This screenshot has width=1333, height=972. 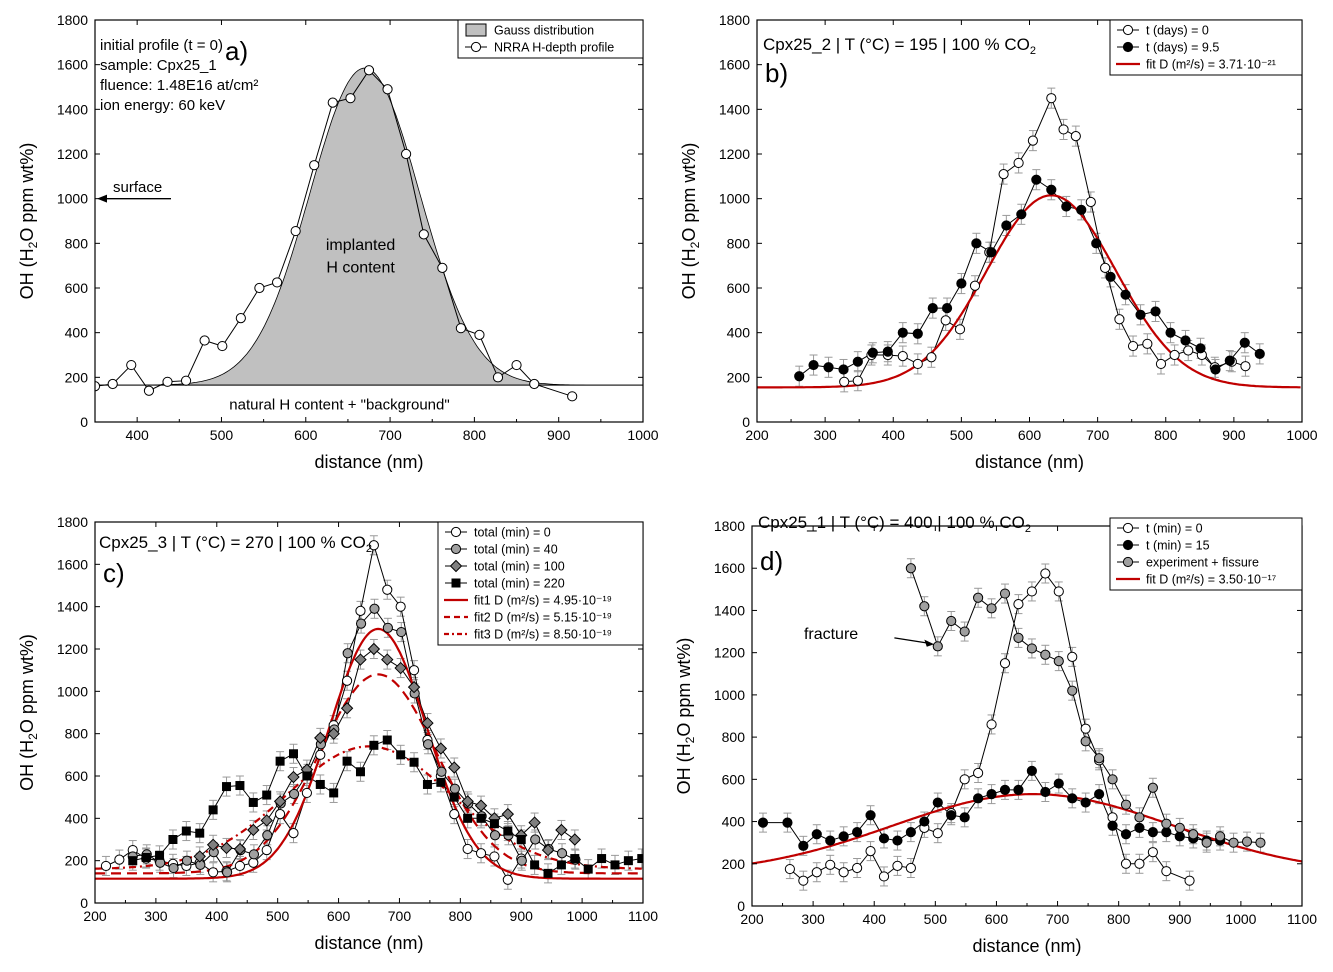 What do you see at coordinates (544, 31) in the screenshot?
I see `legend-label: Gauss distribution` at bounding box center [544, 31].